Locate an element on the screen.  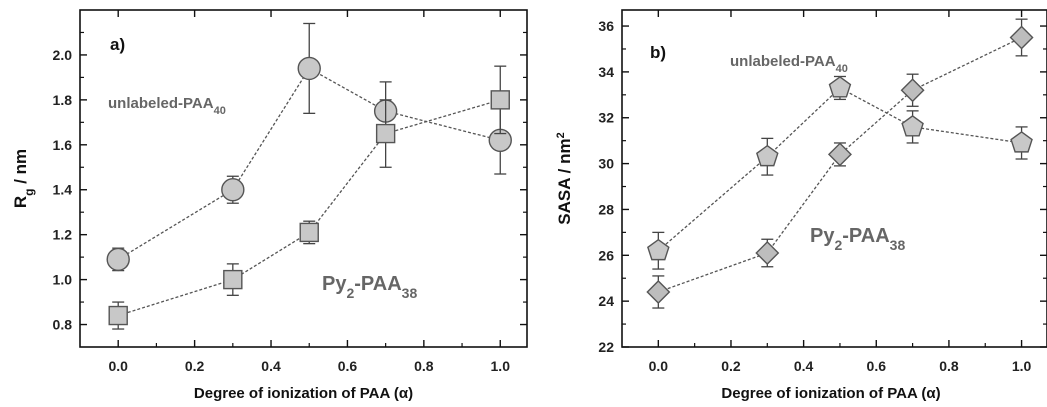
y-tick-label: 2.0 is located at coordinates (63, 55).